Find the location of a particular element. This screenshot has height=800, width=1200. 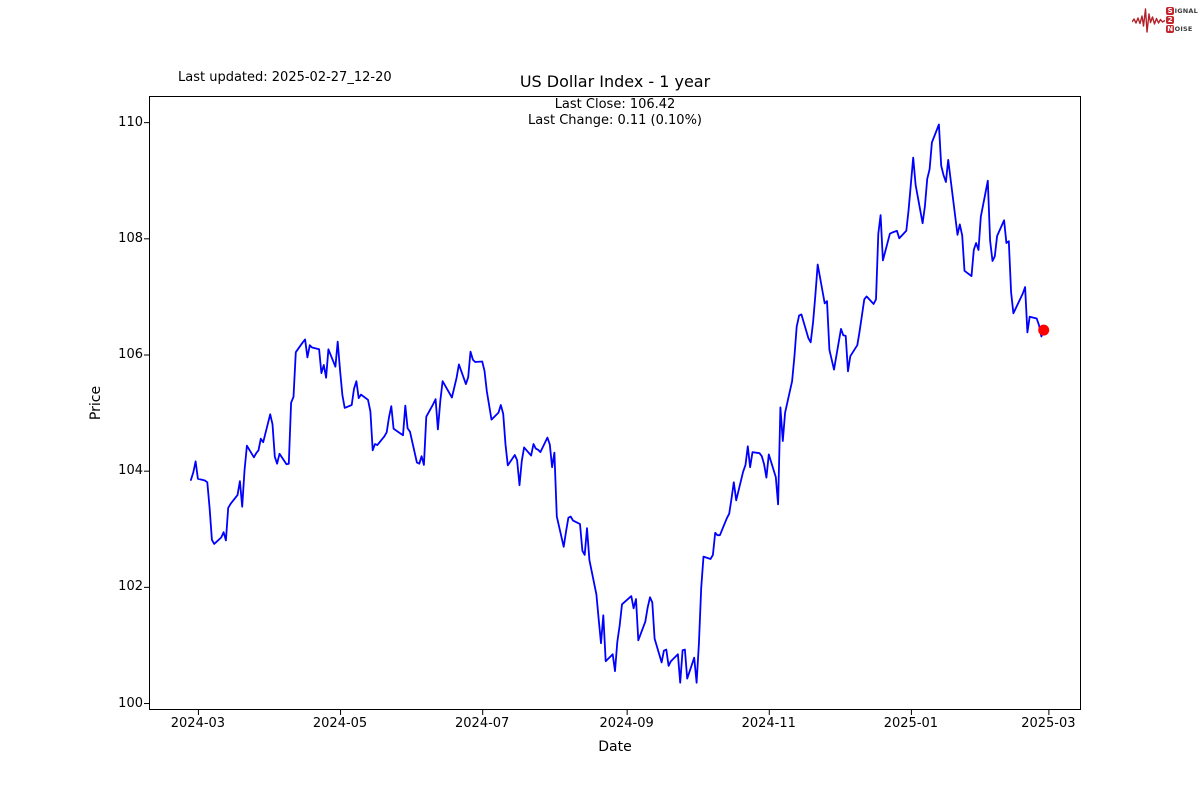

y-tick-label: 100 is located at coordinates (130, 703).